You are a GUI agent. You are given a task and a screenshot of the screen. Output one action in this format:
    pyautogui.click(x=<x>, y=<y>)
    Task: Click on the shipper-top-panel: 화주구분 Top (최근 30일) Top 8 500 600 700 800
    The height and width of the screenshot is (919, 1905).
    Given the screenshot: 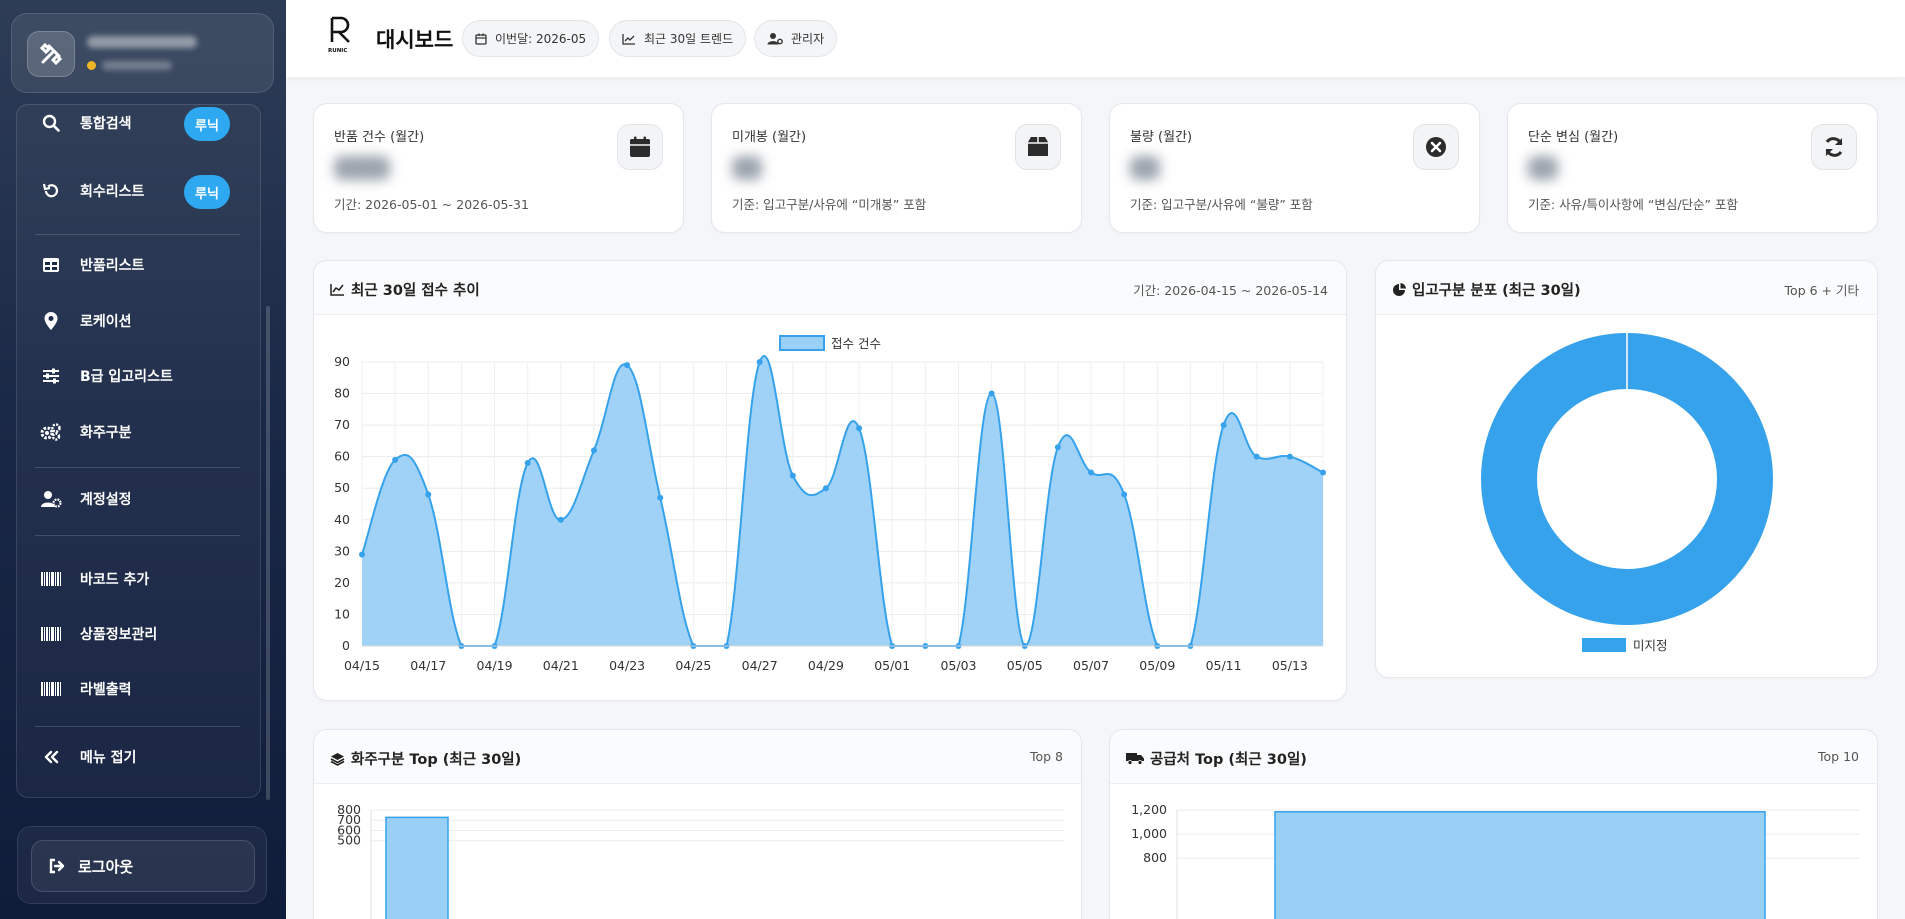 What is the action you would take?
    pyautogui.click(x=697, y=824)
    